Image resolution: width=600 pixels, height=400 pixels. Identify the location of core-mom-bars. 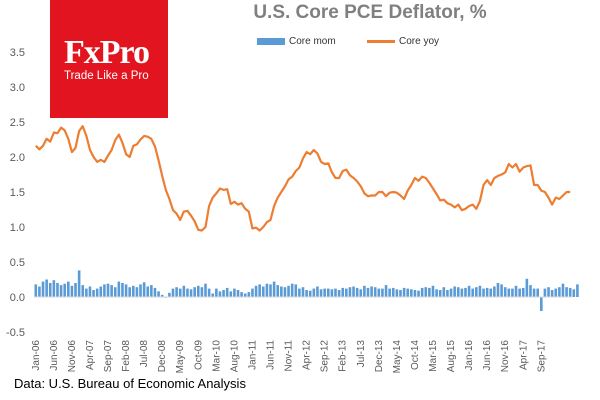
(306, 290).